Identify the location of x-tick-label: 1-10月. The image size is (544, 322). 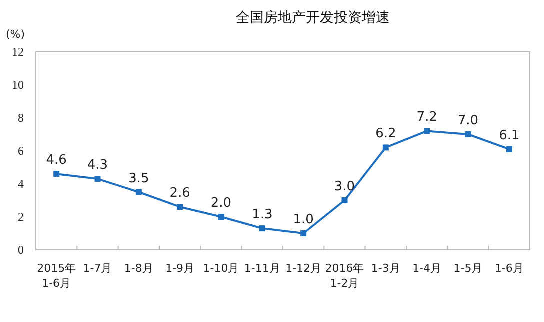
(221, 268).